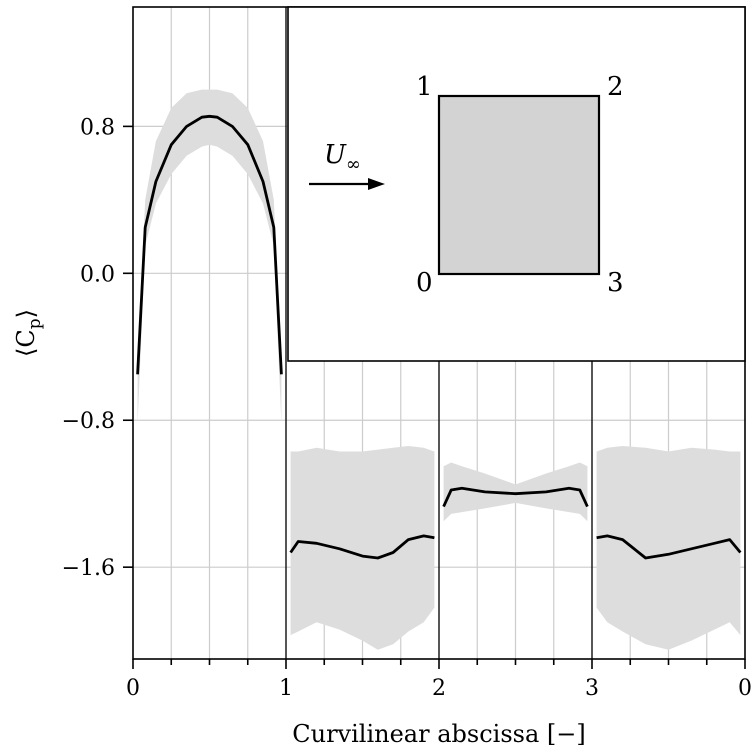 The height and width of the screenshot is (754, 753). What do you see at coordinates (97, 127) in the screenshot?
I see `y-tick-label: 0.8` at bounding box center [97, 127].